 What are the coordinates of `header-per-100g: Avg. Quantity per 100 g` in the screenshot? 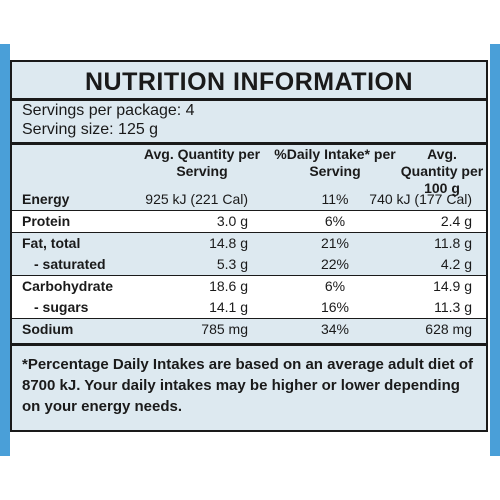 It's located at (442, 171).